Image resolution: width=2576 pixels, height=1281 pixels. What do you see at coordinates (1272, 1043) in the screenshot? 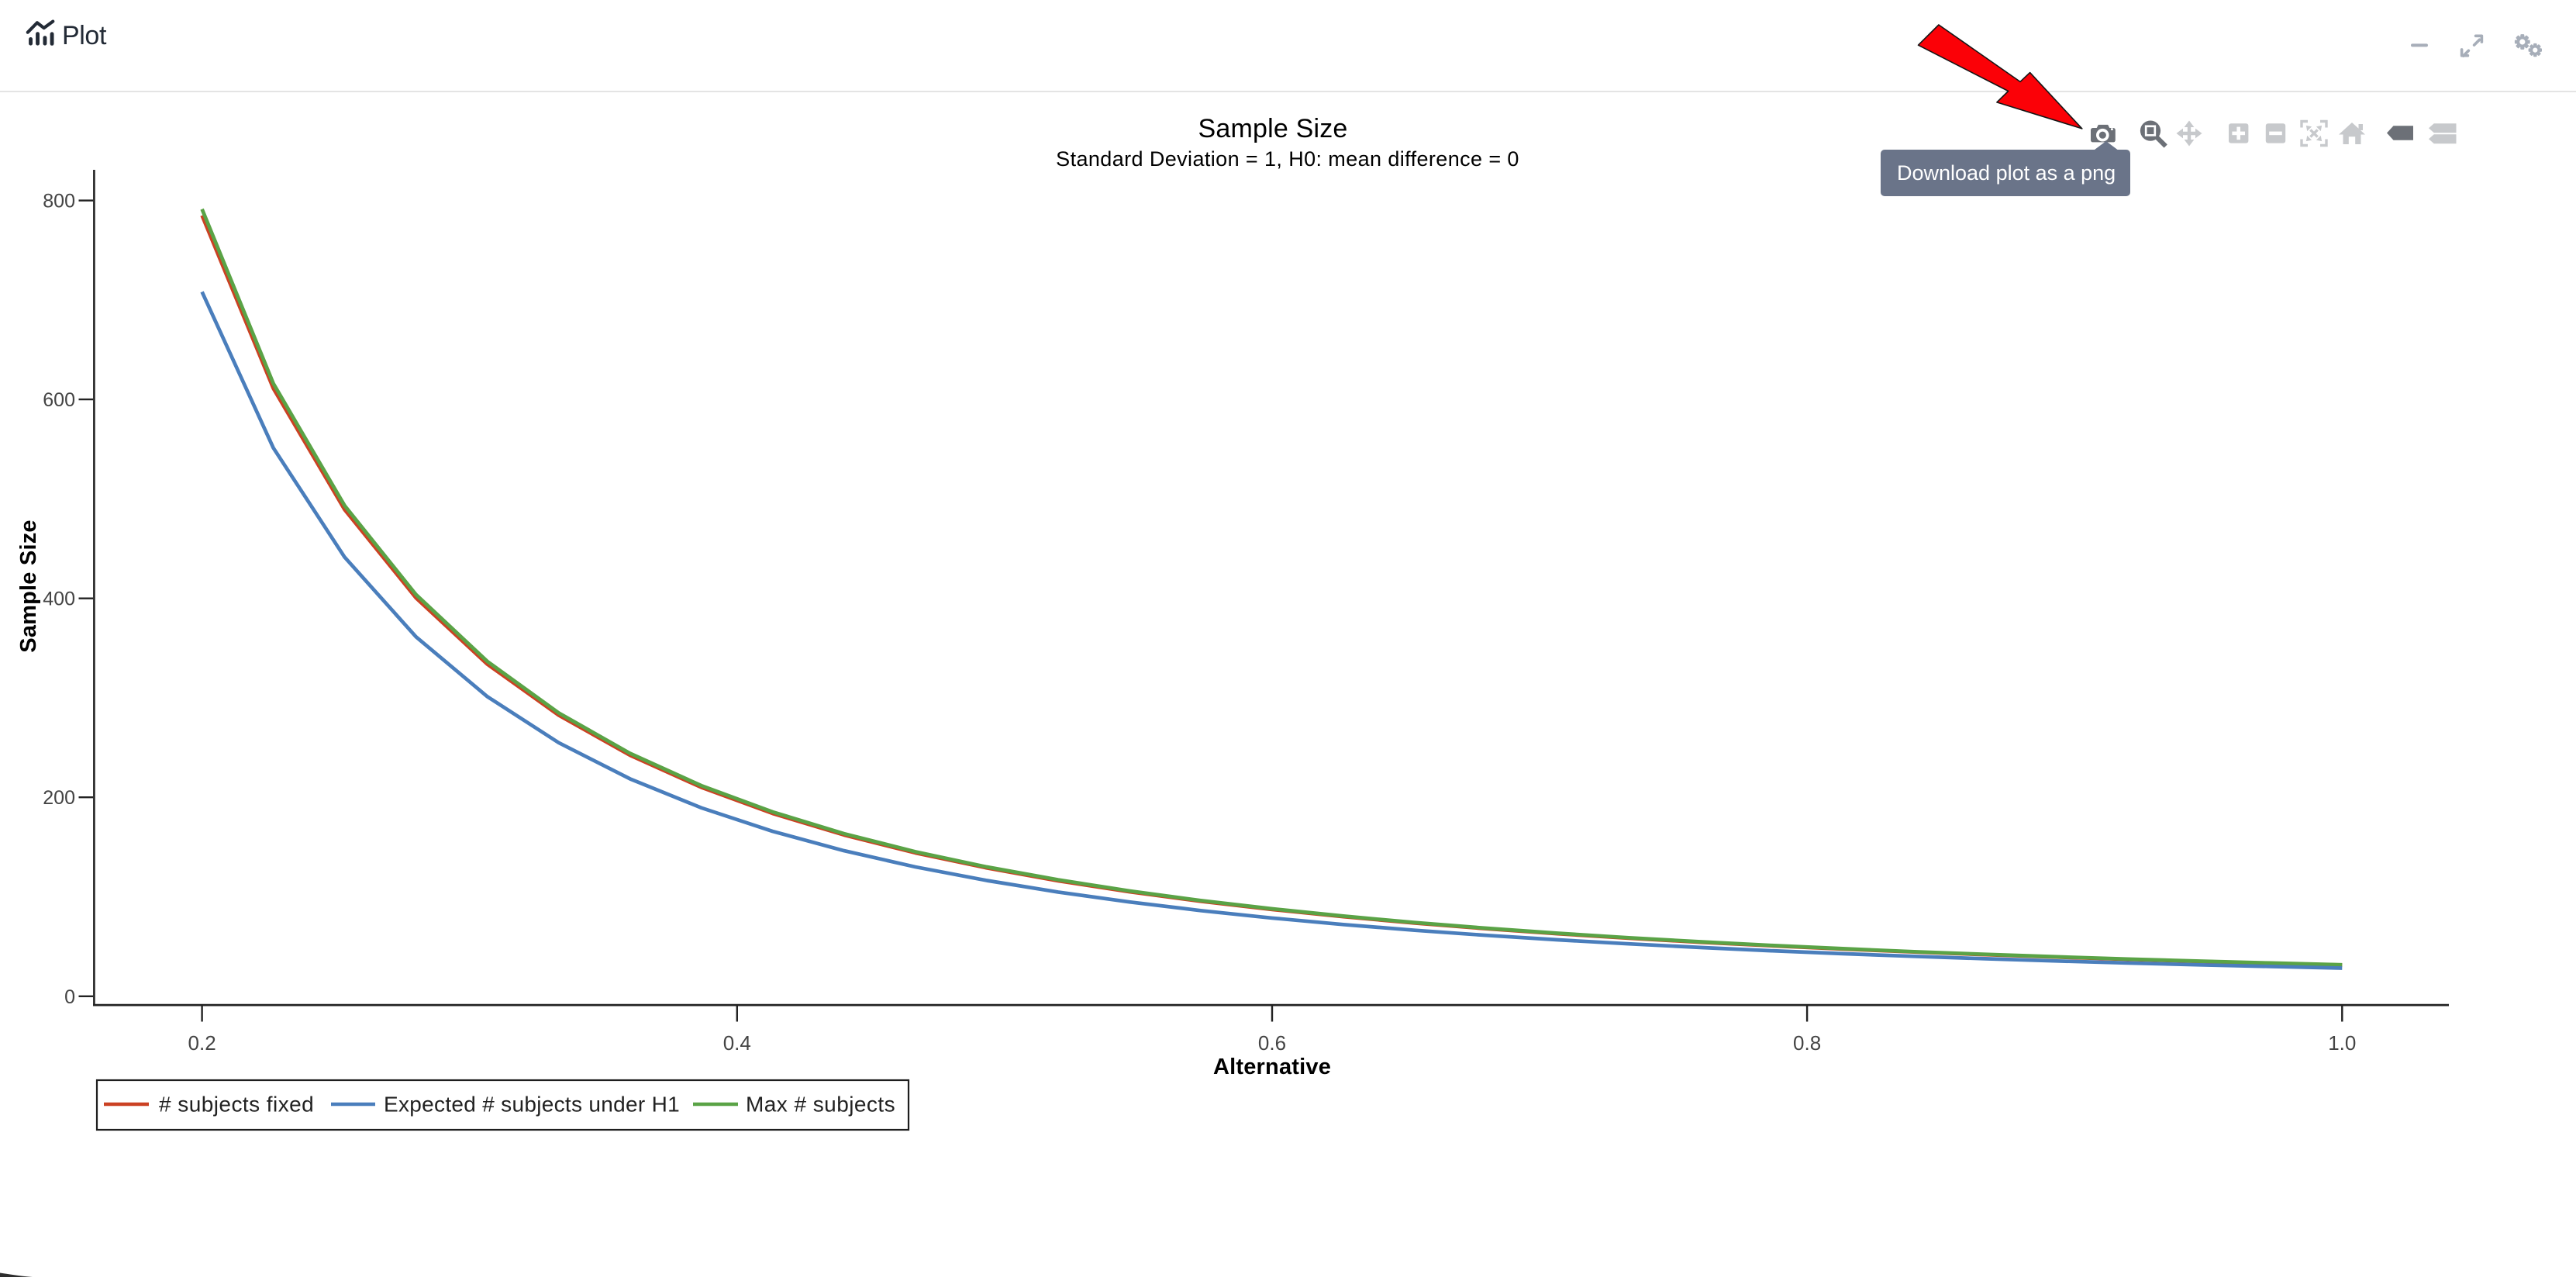
I see `svg-text: 0.6` at bounding box center [1272, 1043].